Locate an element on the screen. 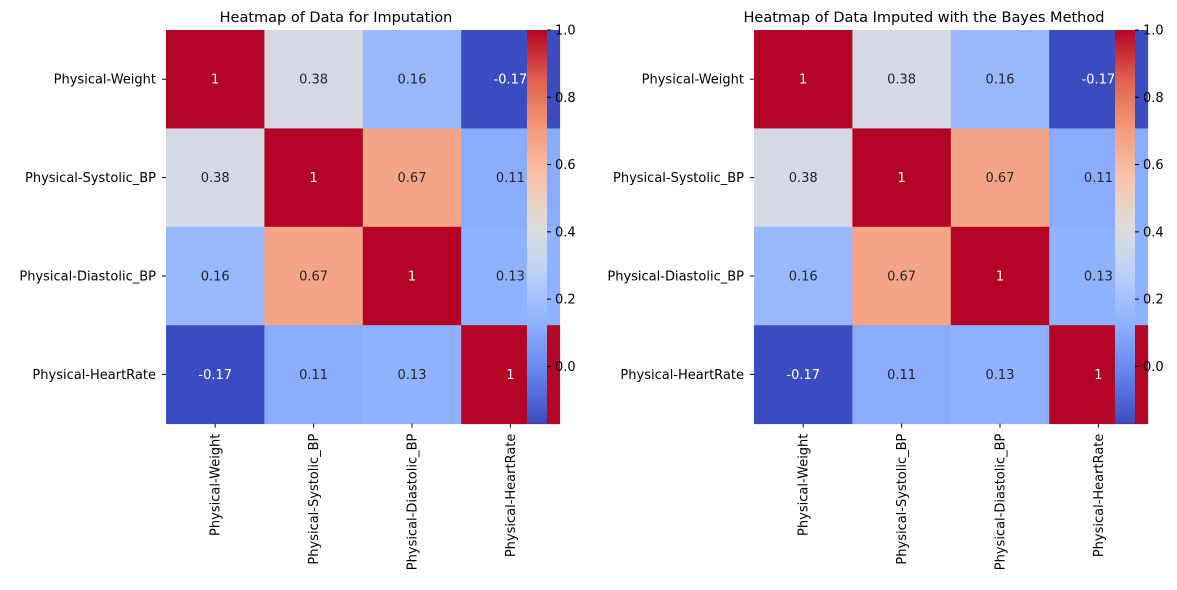 This screenshot has width=1177, height=590. chart-title: Heatmap of Data for Imputation is located at coordinates (336, 18).